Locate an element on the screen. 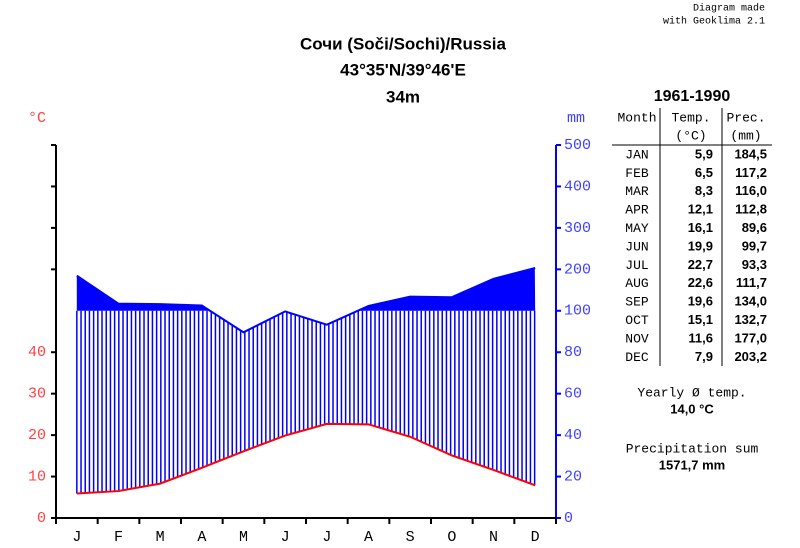 This screenshot has height=548, width=800. table-header: Month is located at coordinates (636, 117).